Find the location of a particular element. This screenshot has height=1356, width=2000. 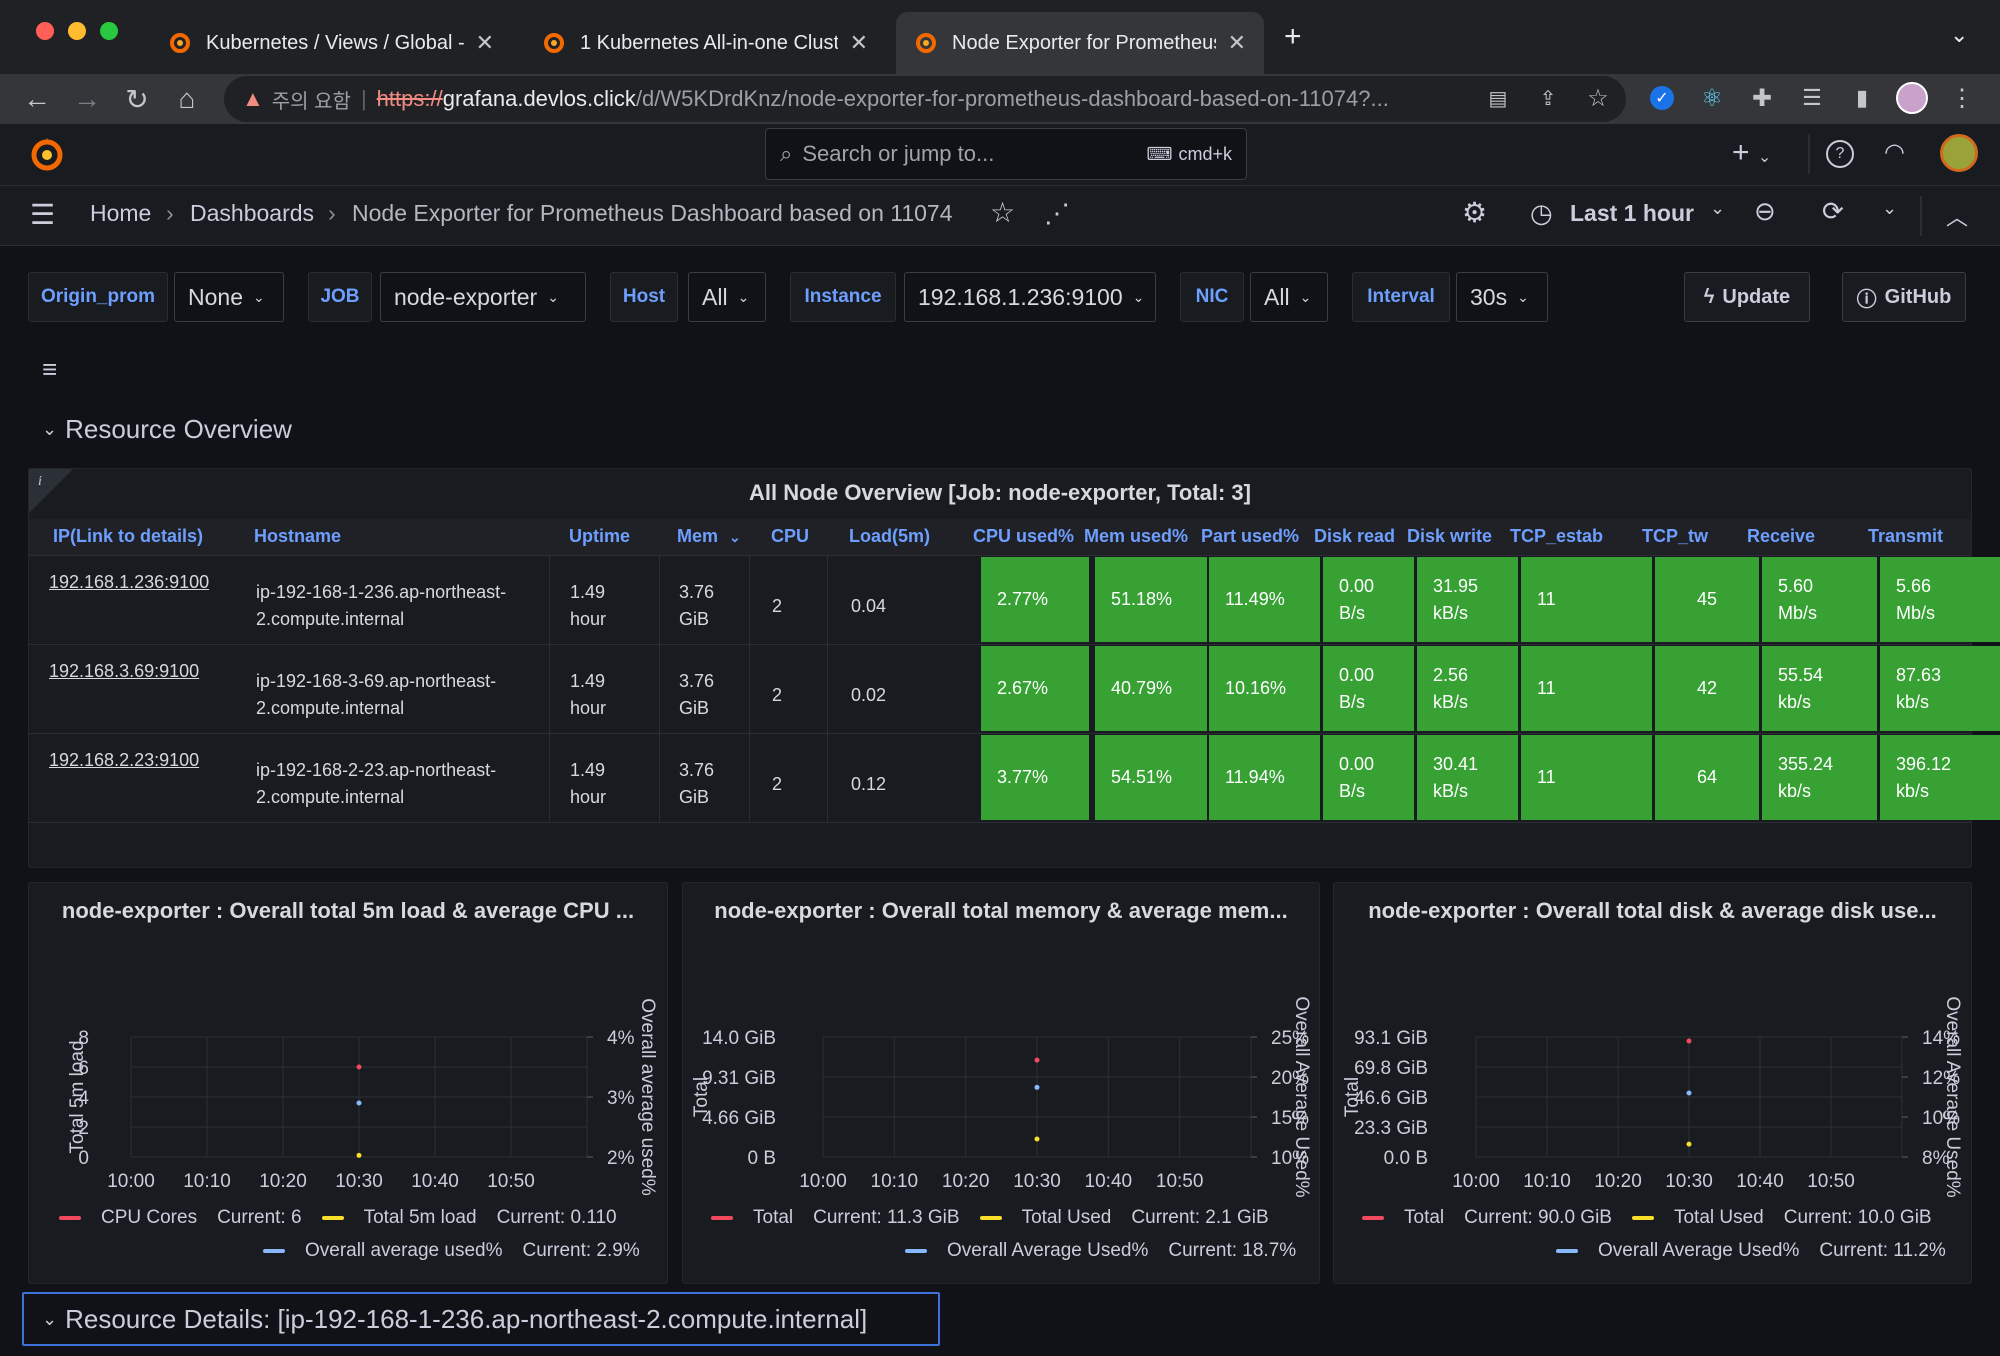

time-range-picker: Last 1 hour is located at coordinates (1632, 213).